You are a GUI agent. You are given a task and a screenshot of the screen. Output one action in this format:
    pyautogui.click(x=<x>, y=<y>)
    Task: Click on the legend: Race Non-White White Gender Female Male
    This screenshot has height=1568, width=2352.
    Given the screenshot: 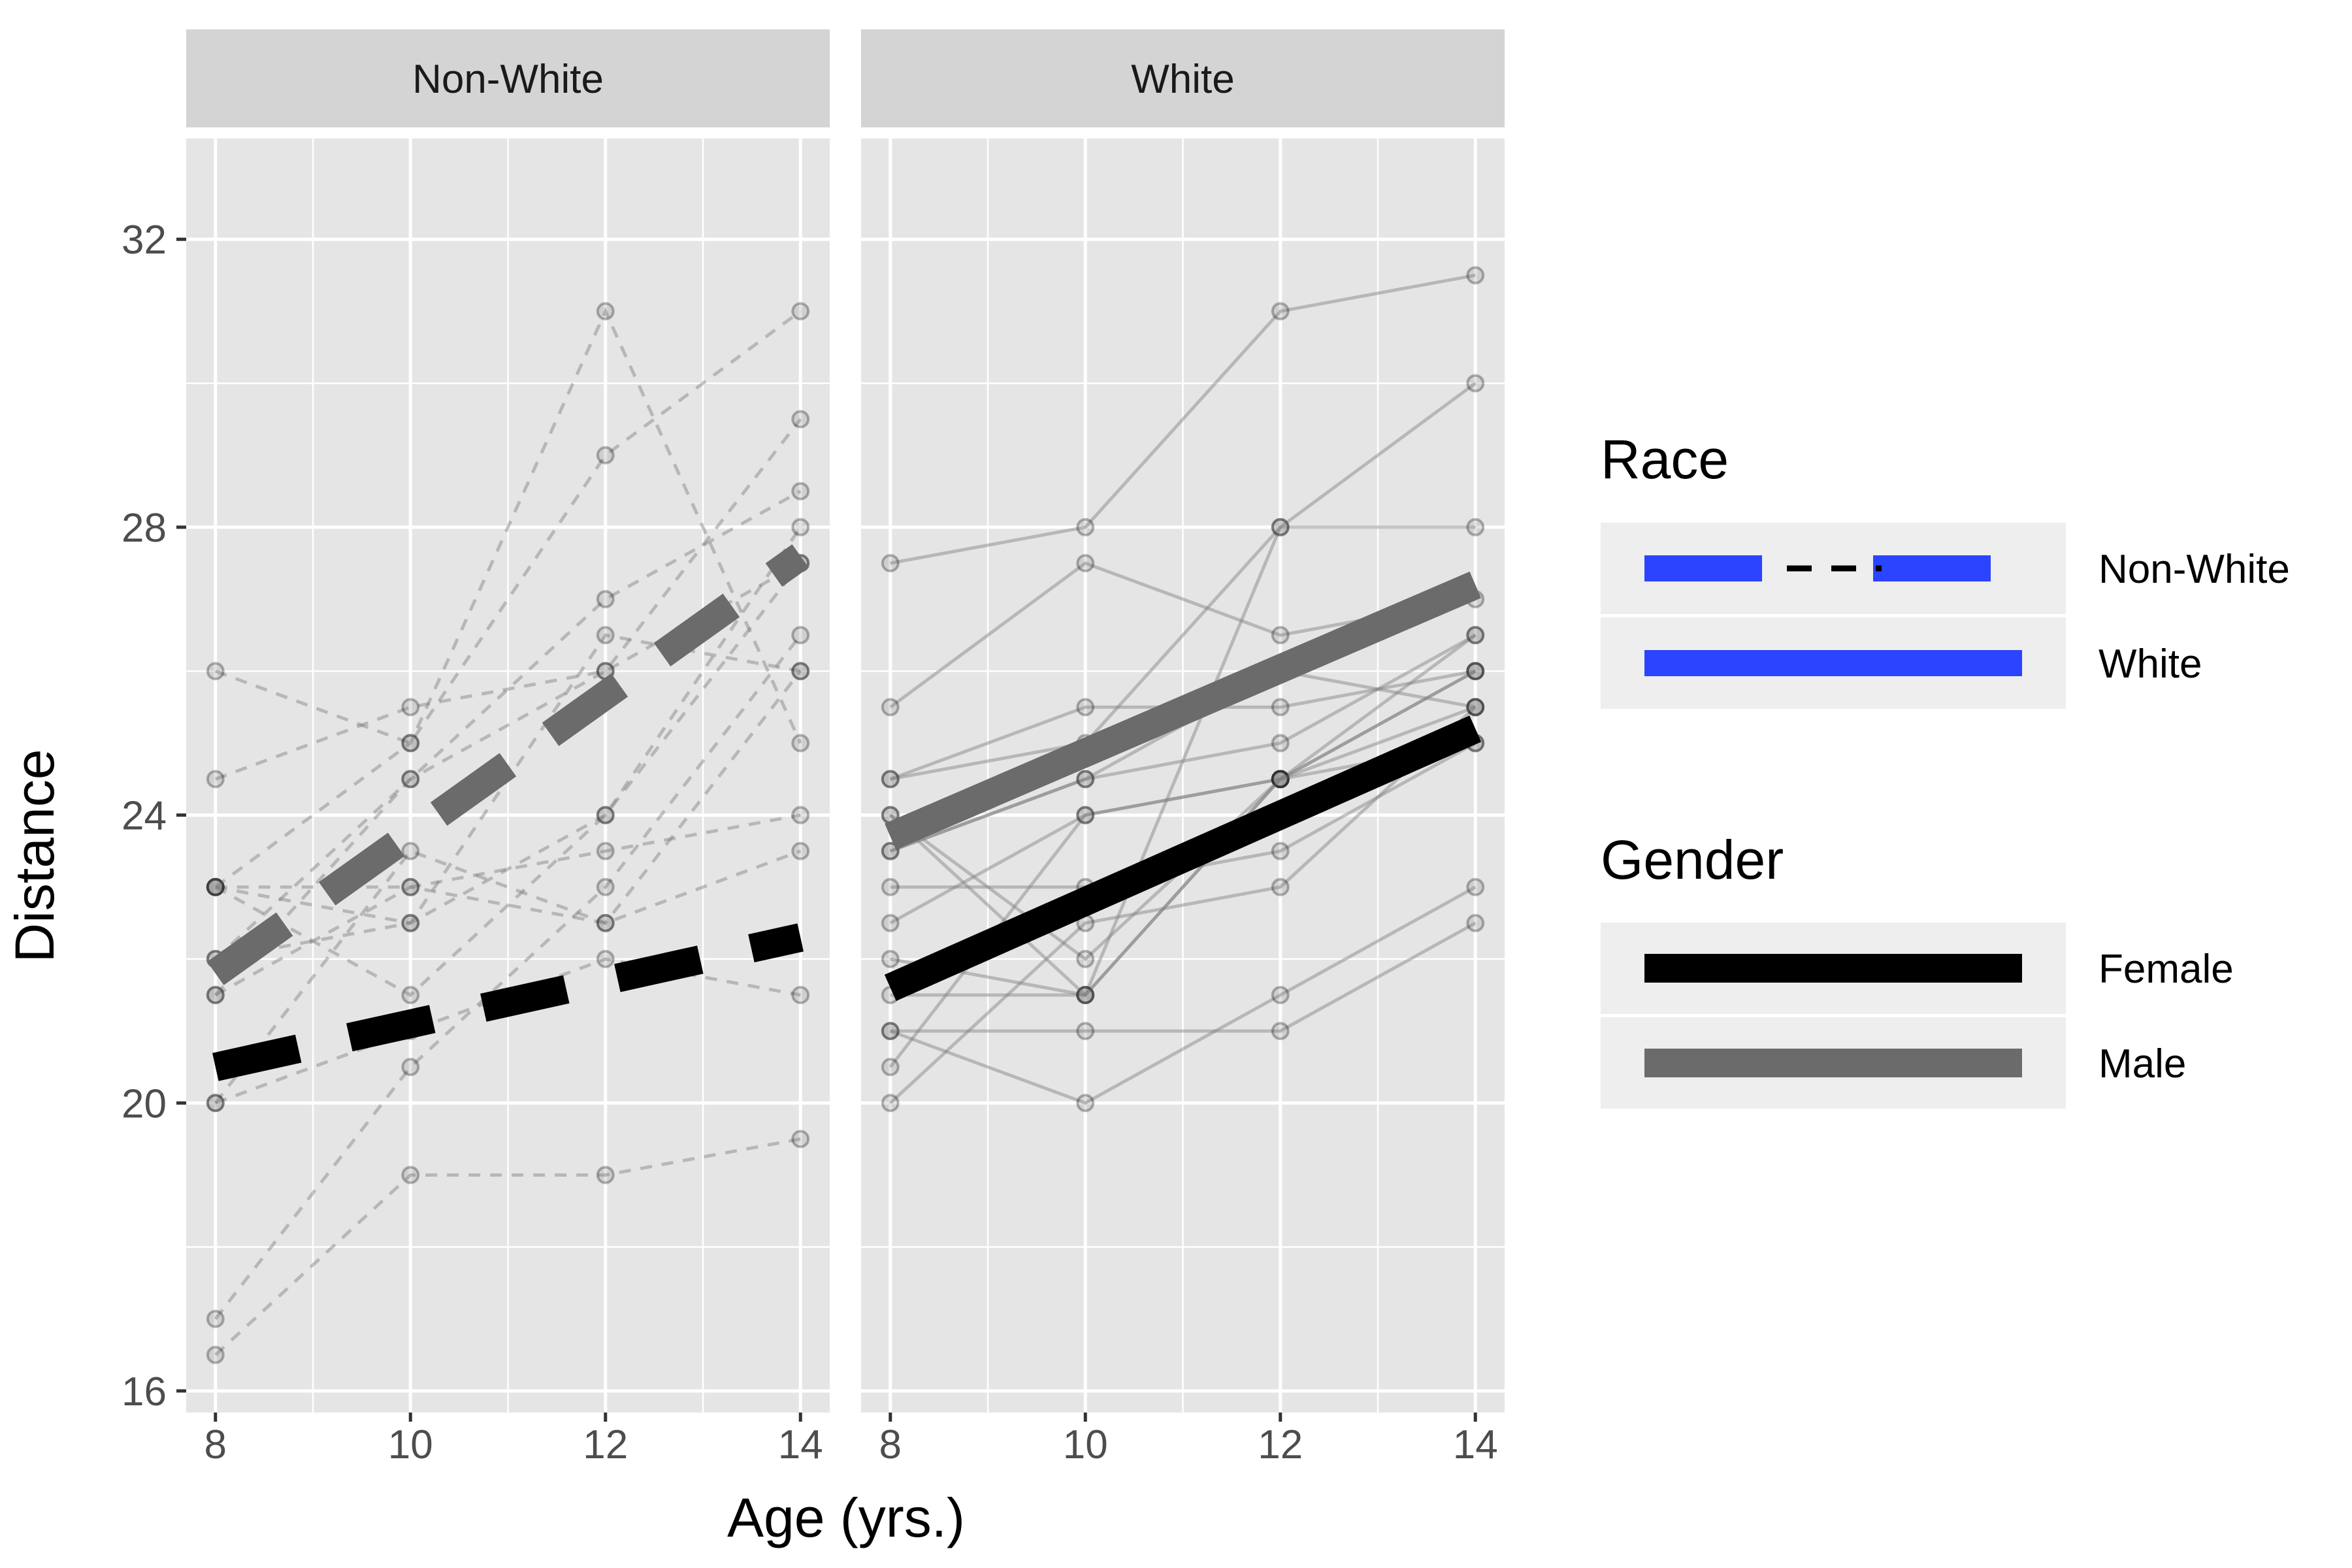 What is the action you would take?
    pyautogui.click(x=1945, y=769)
    